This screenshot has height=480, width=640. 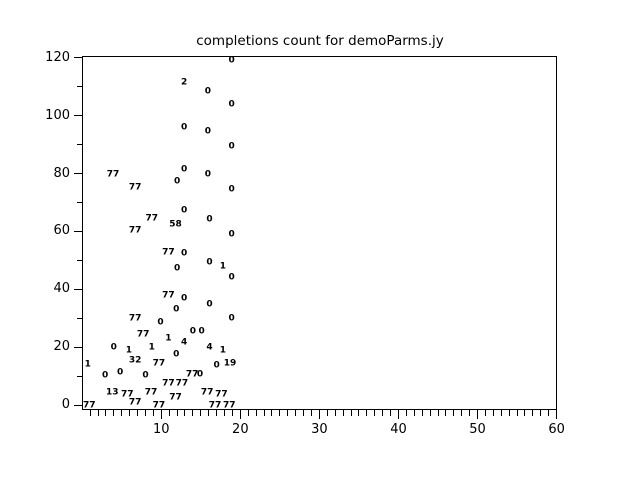 I want to click on y-axis-tick-label: 20, so click(x=61, y=347).